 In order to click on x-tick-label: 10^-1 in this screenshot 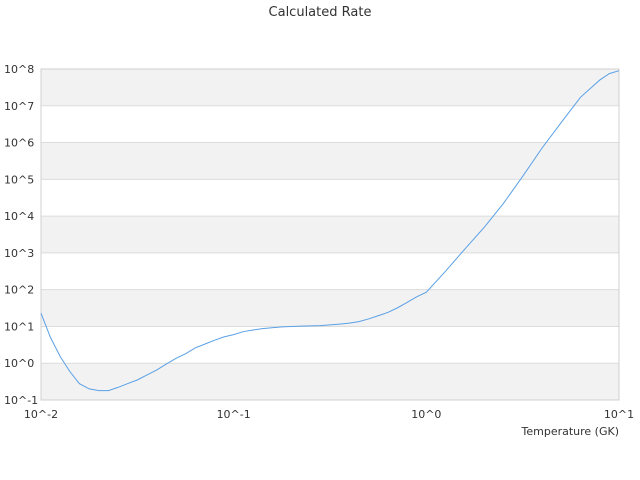, I will do `click(234, 414)`.